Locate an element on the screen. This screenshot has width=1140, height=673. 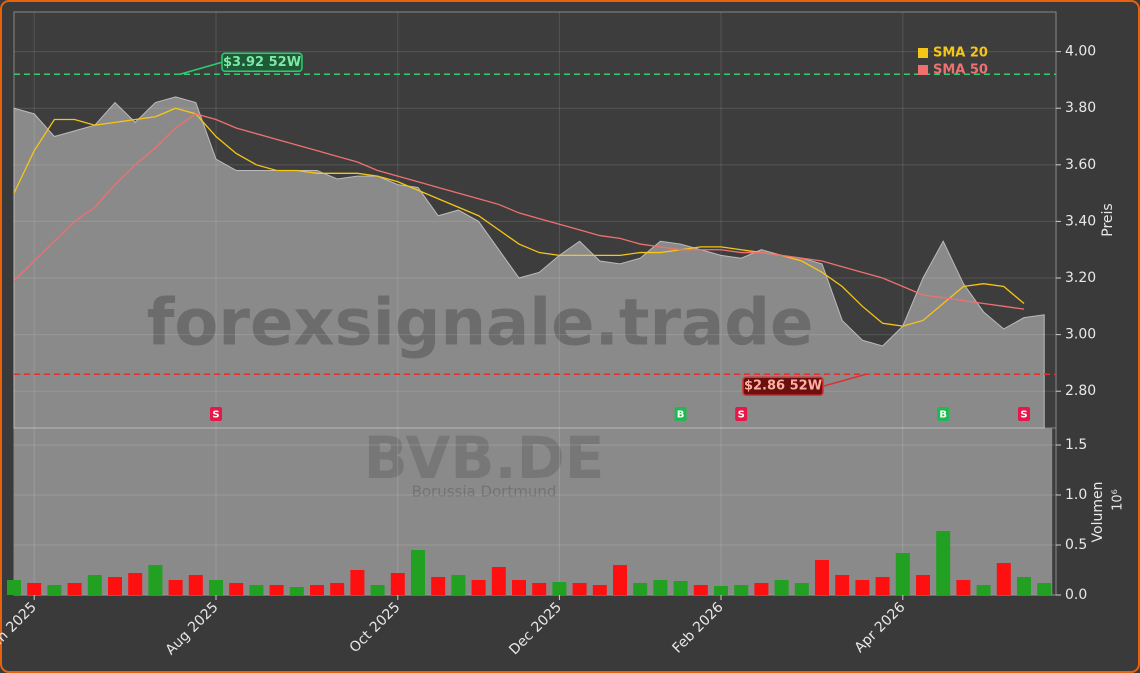
volume-axis-label: Volumen is located at coordinates (1098, 512).